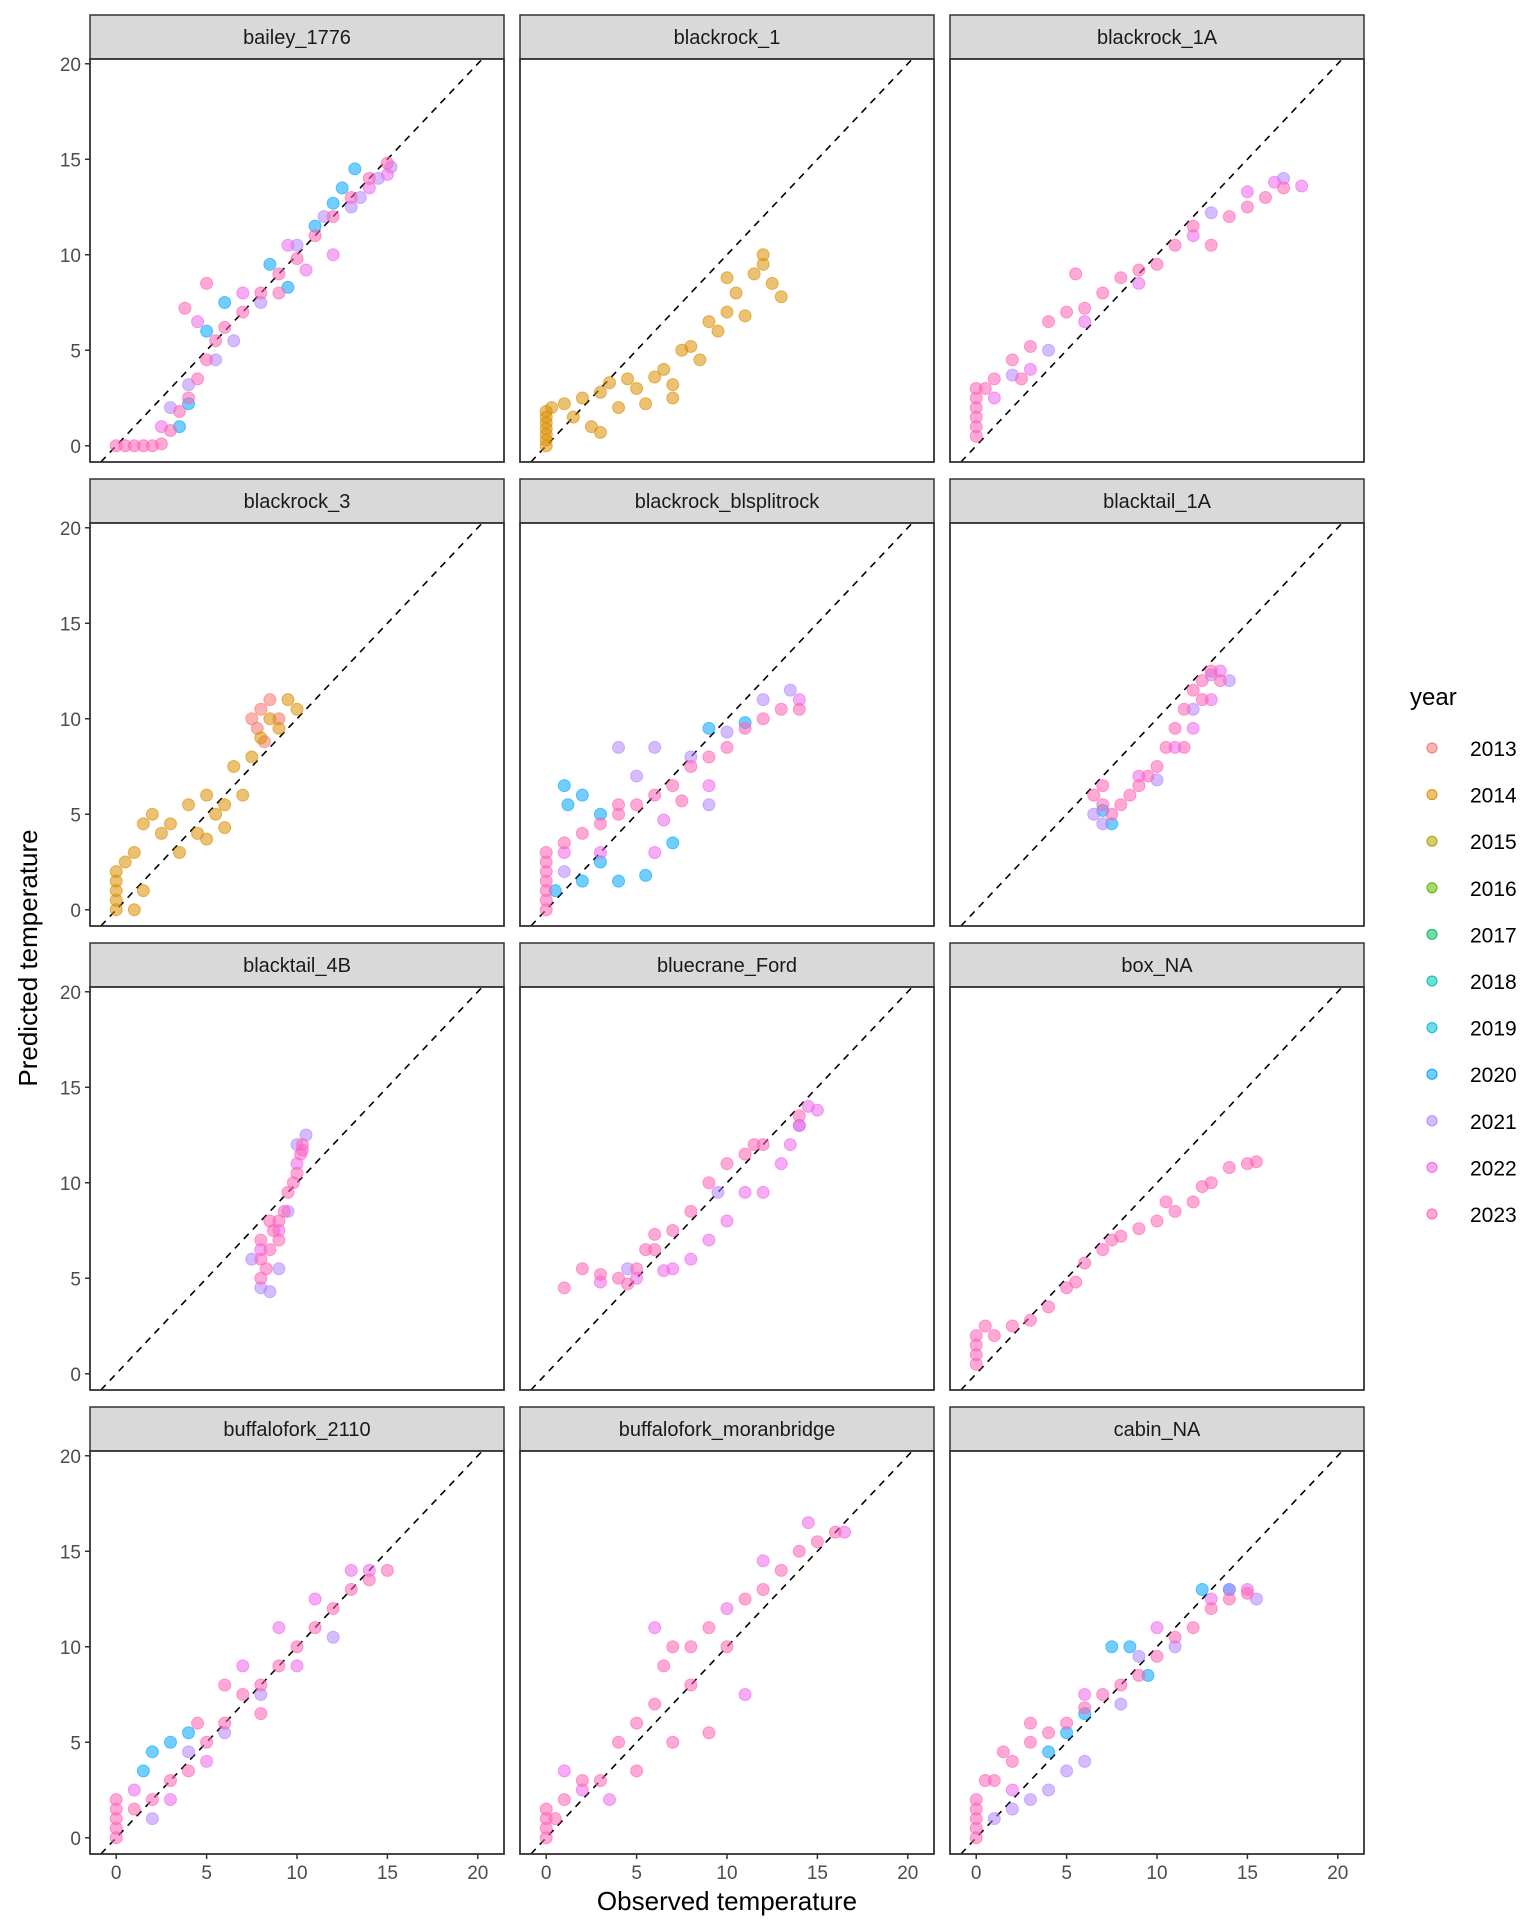 This screenshot has width=1536, height=1920. Describe the element at coordinates (1471, 1215) in the screenshot. I see `legend-item-2023: 2023` at that location.